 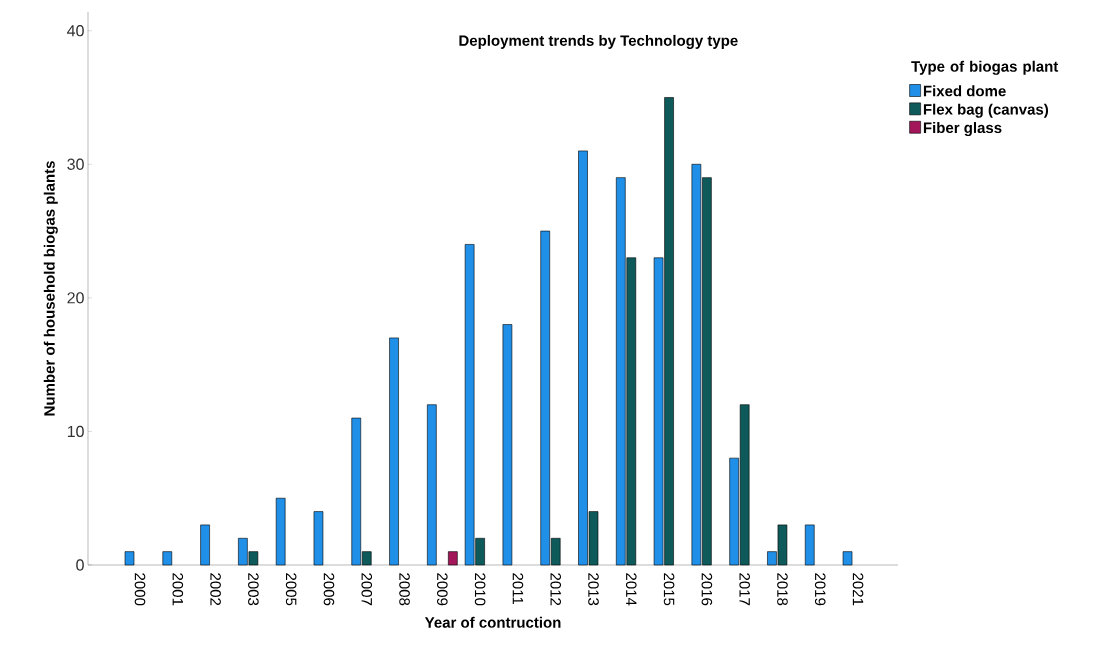 What do you see at coordinates (50, 288) in the screenshot?
I see `y-axis-title: Number of household biogas plants` at bounding box center [50, 288].